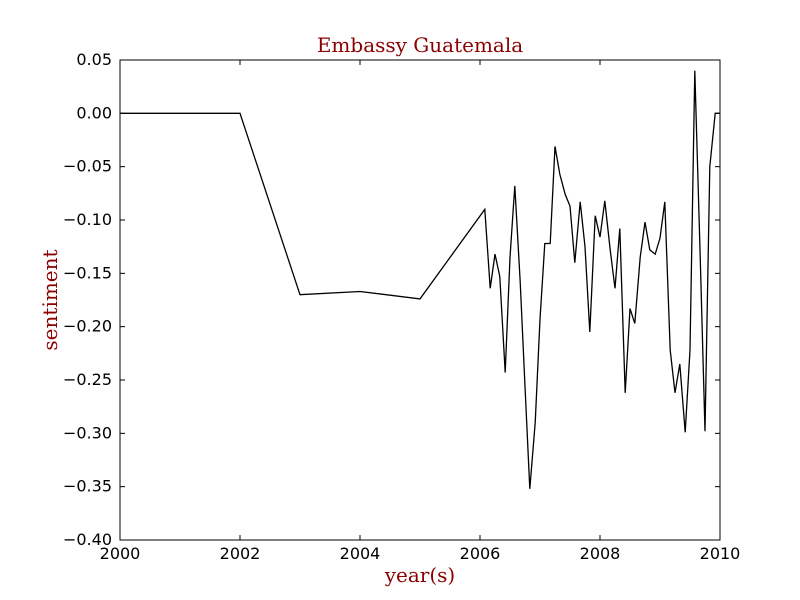 The width and height of the screenshot is (800, 600). Describe the element at coordinates (420, 575) in the screenshot. I see `x-axis-label: year(s)` at that location.